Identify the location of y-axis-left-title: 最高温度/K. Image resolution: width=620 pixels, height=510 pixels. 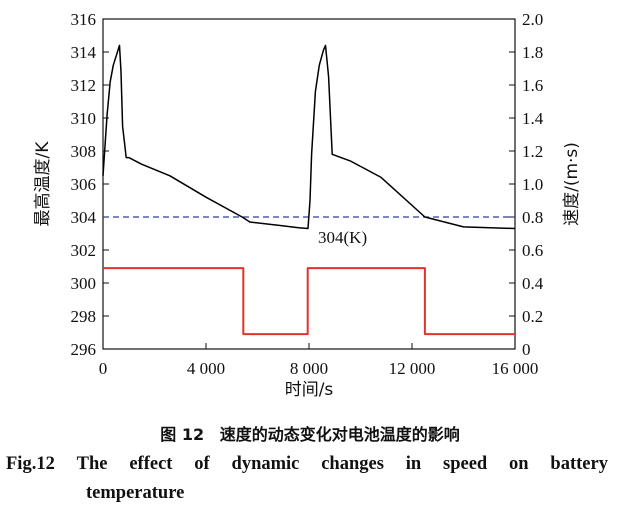
(43, 184).